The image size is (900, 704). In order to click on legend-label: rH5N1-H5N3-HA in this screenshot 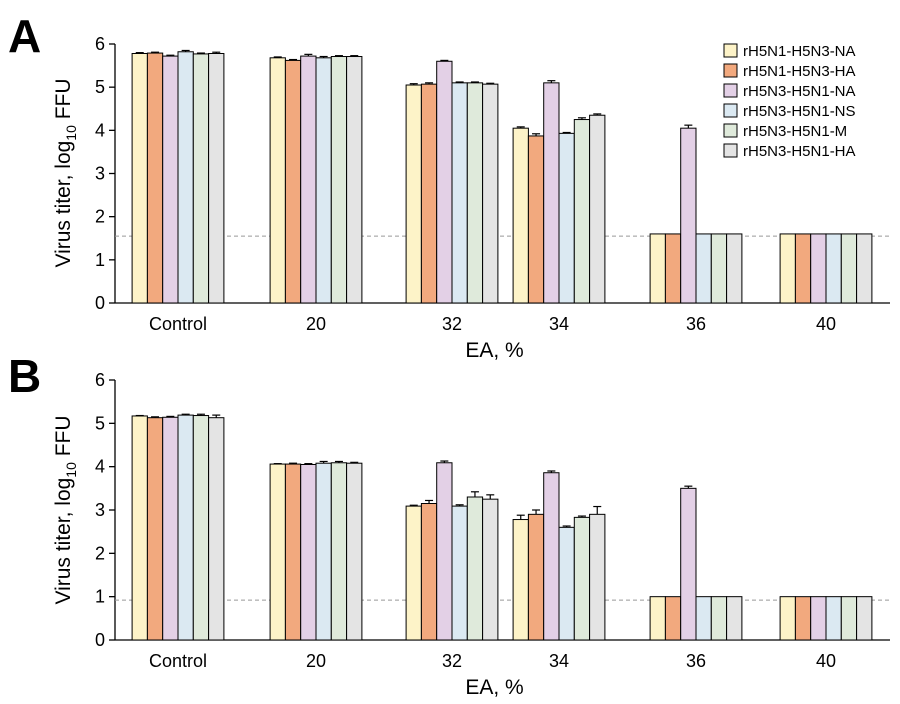, I will do `click(799, 71)`.